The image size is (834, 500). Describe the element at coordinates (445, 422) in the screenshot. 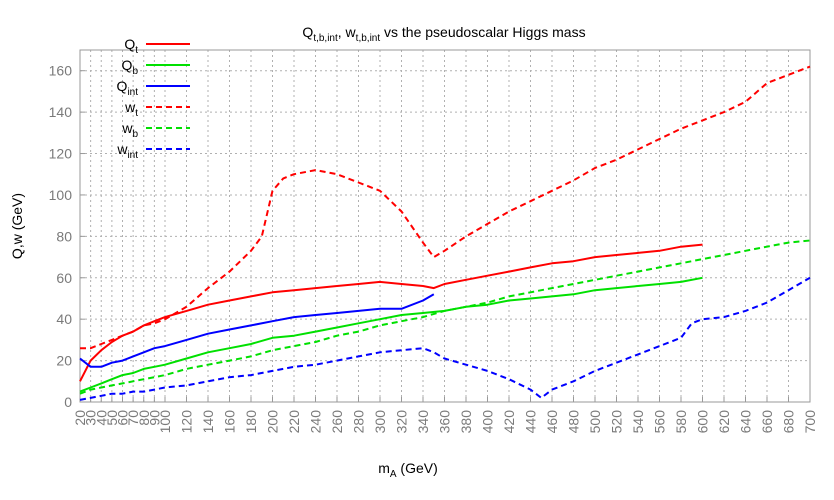

I see `x-tick-label: 360` at that location.